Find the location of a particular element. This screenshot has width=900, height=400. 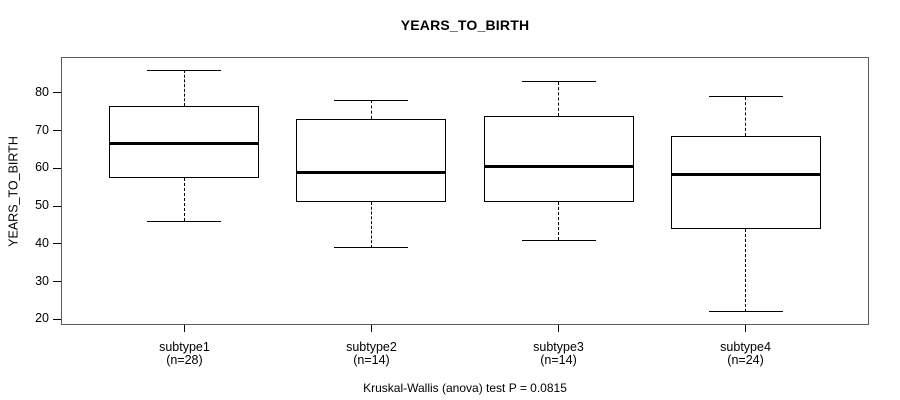

chart-title: YEARS_TO_BIRTH is located at coordinates (465, 25).